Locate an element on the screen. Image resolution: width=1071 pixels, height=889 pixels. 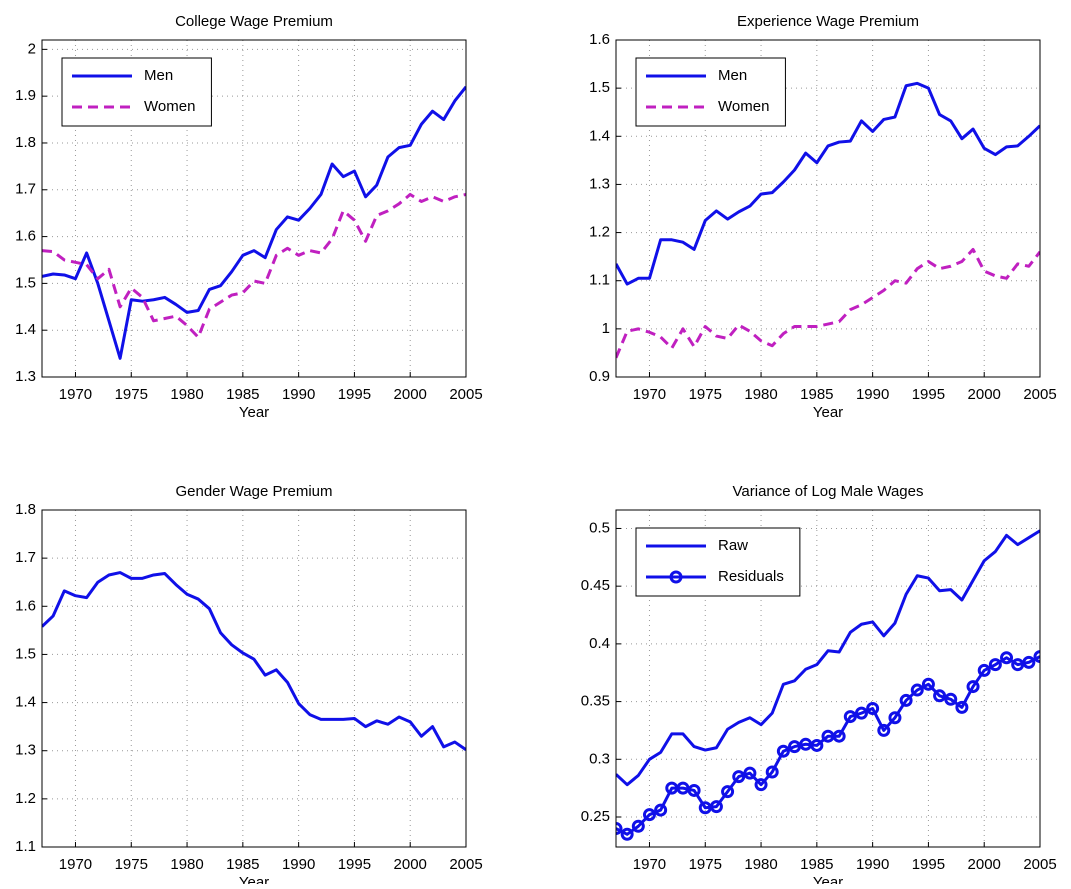
legend-label: Women is located at coordinates (743, 106).